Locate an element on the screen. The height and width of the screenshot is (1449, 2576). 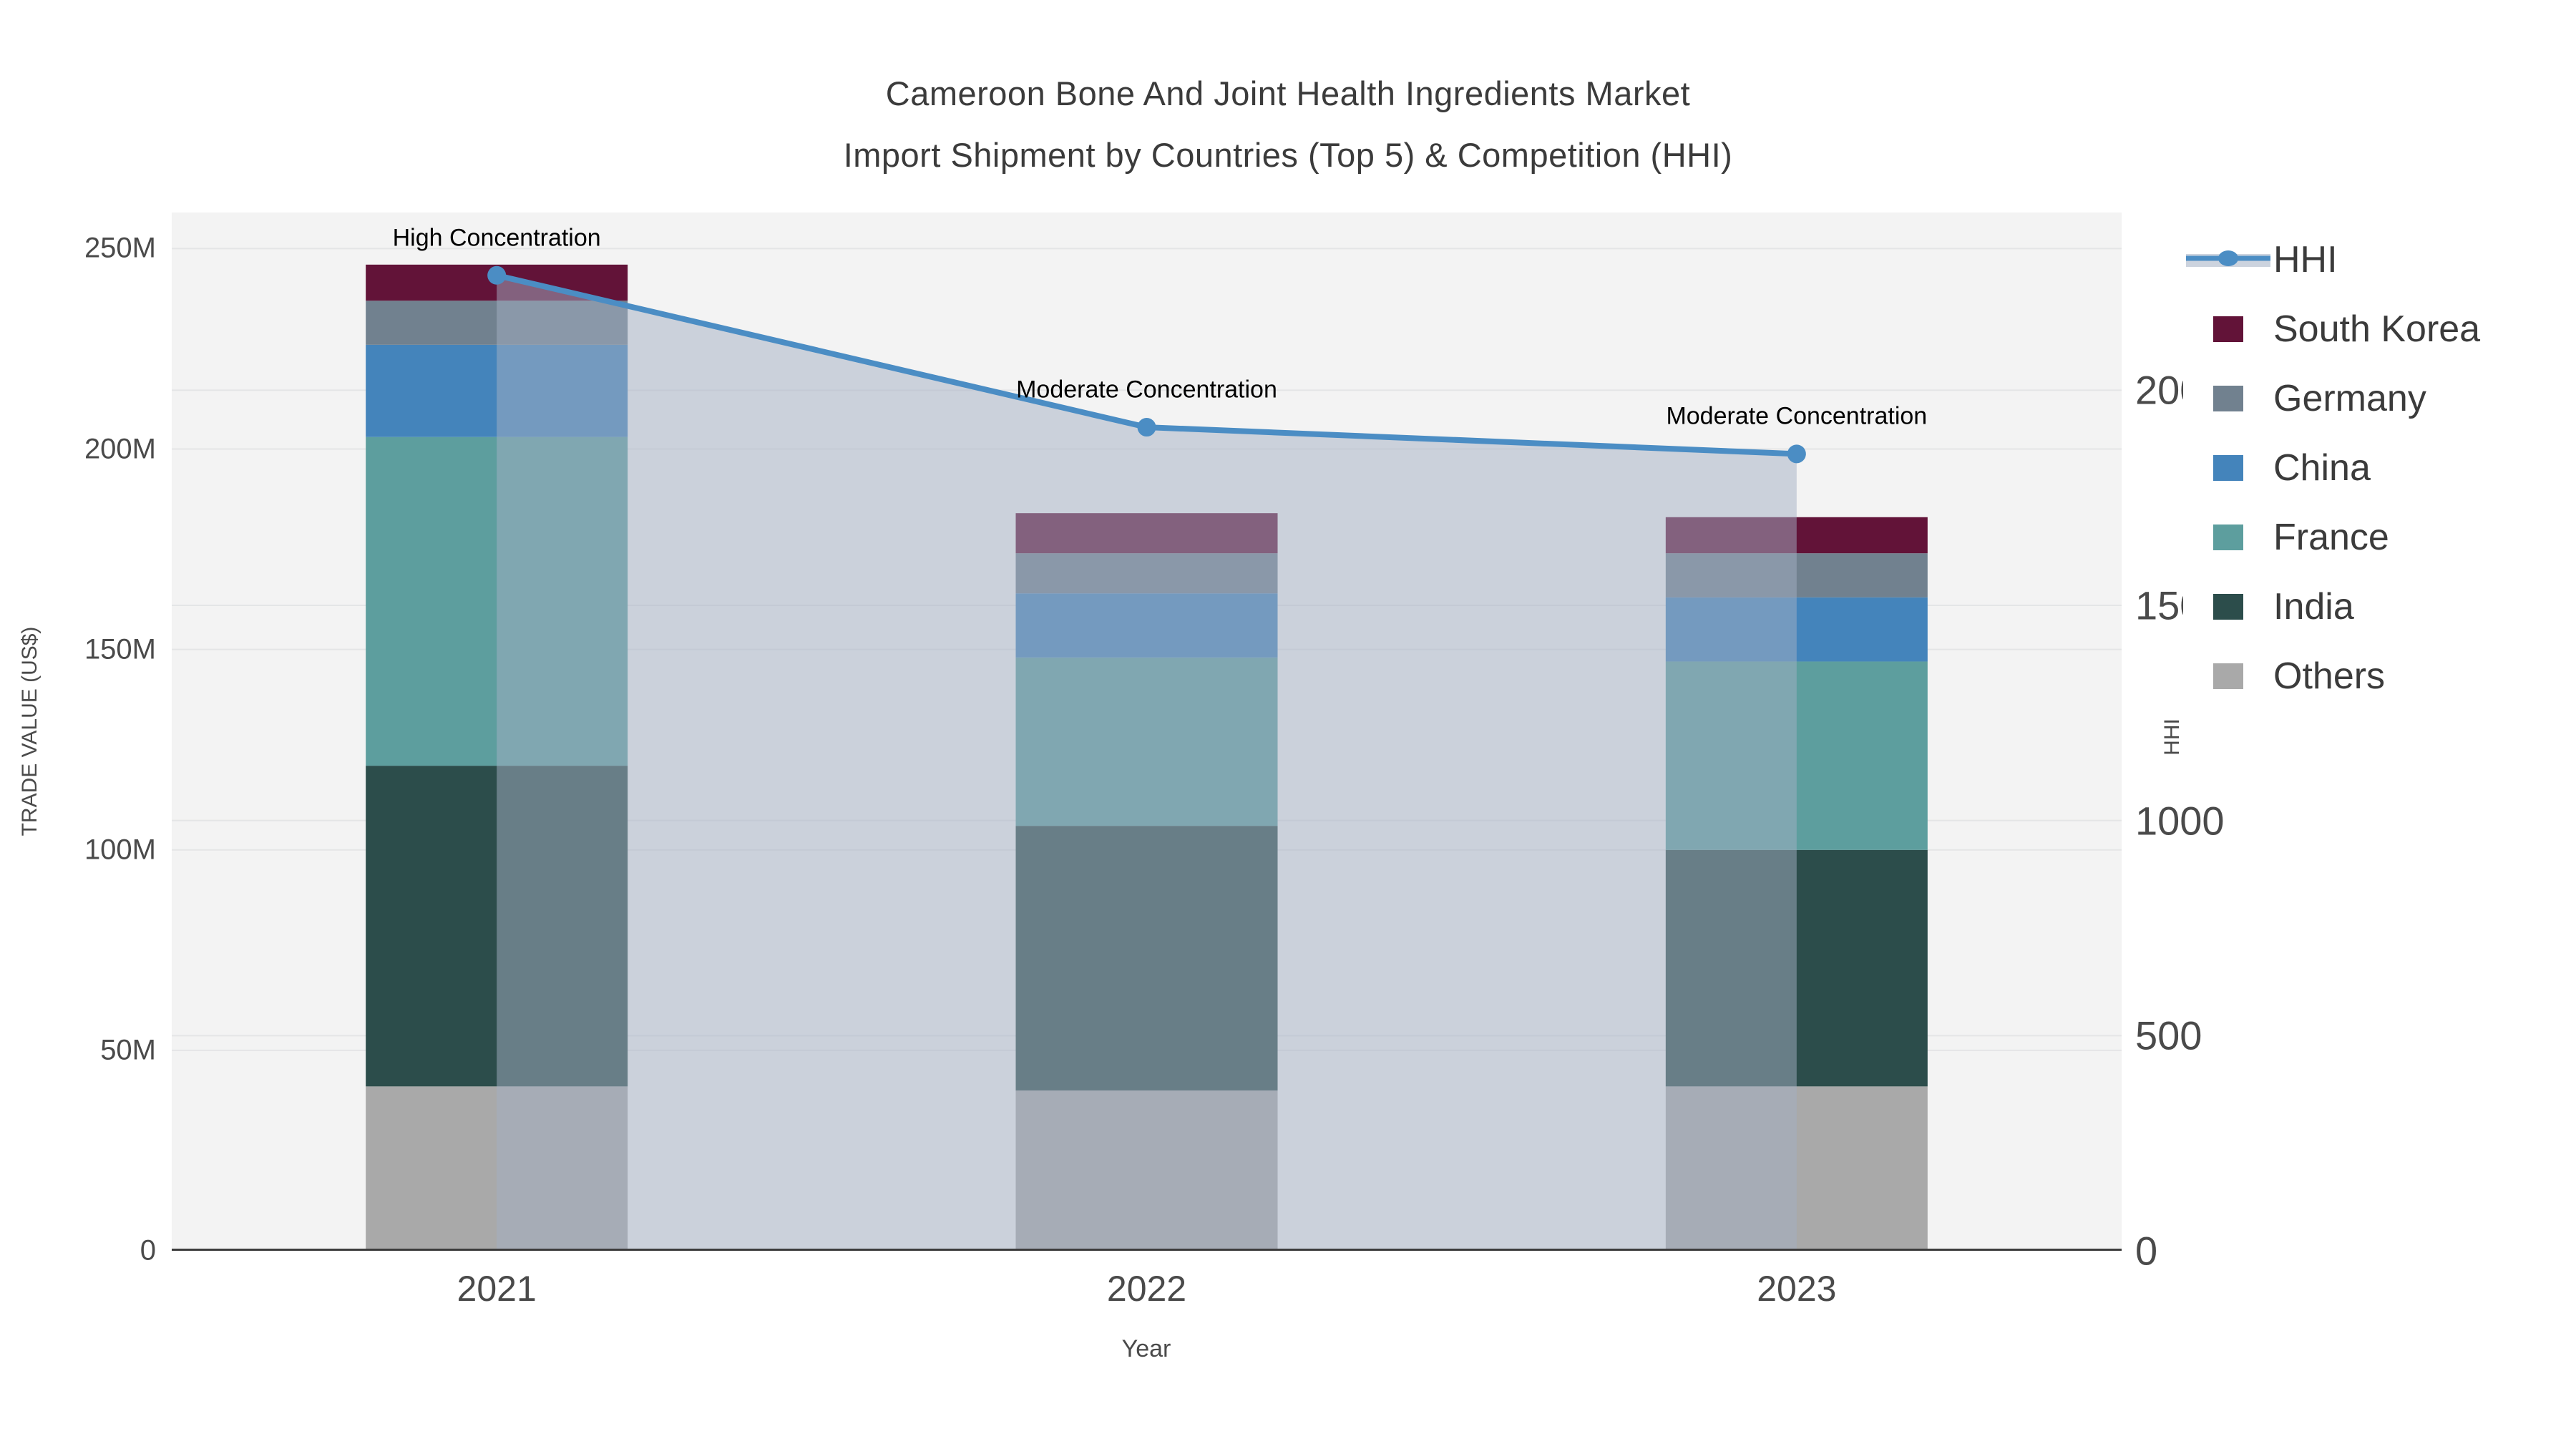
legend-swatch-france is located at coordinates (2228, 537).